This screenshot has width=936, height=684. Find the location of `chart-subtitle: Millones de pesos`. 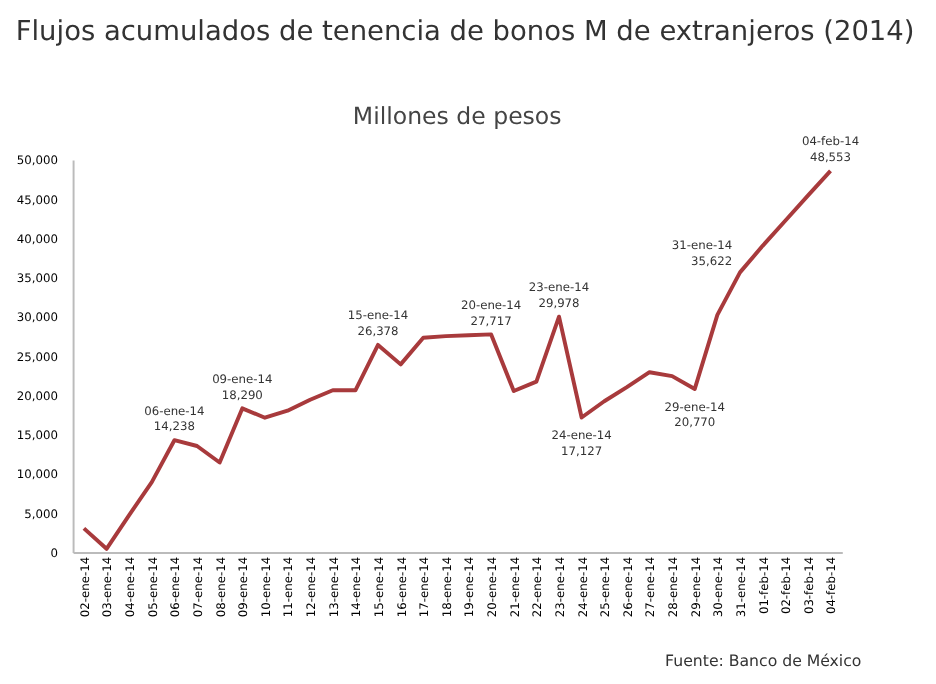

chart-subtitle: Millones de pesos is located at coordinates (457, 116).